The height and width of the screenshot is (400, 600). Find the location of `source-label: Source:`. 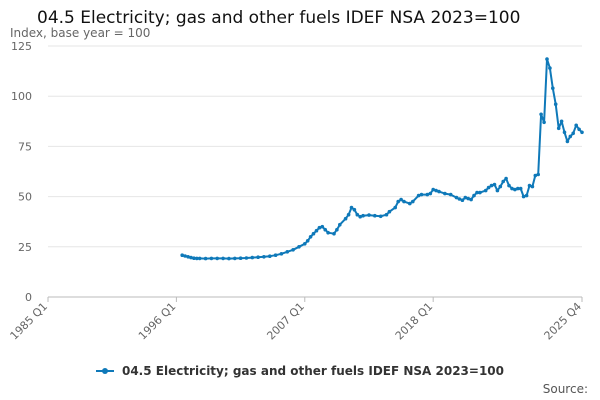

source-label: Source: is located at coordinates (565, 389).